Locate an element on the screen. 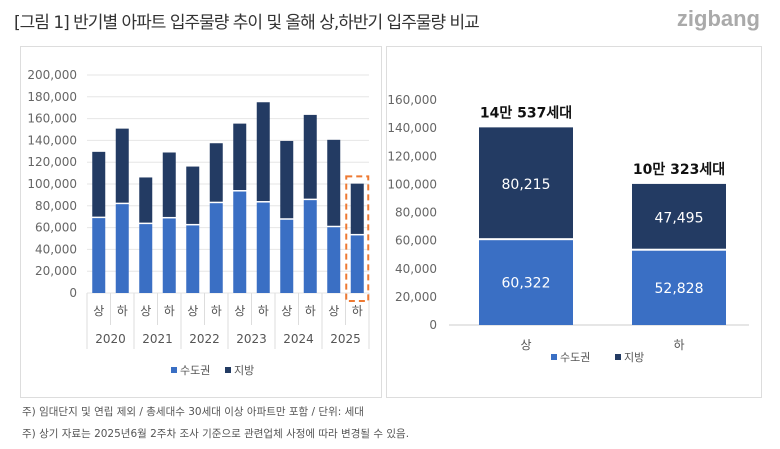  total-label: 10만 323세대 is located at coordinates (679, 170).